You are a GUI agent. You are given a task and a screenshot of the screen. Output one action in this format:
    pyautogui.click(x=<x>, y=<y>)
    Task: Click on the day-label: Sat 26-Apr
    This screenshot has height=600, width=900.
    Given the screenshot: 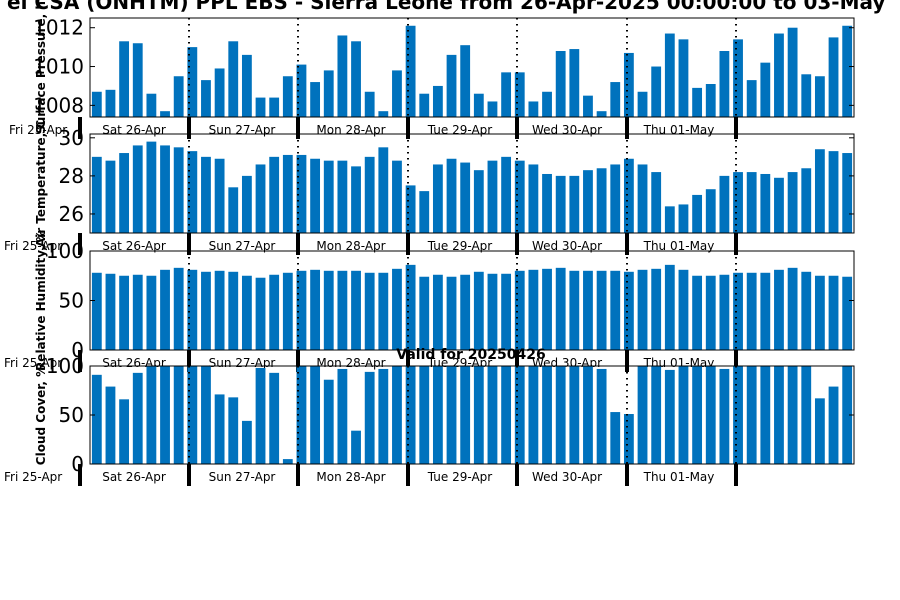 What is the action you would take?
    pyautogui.click(x=134, y=130)
    